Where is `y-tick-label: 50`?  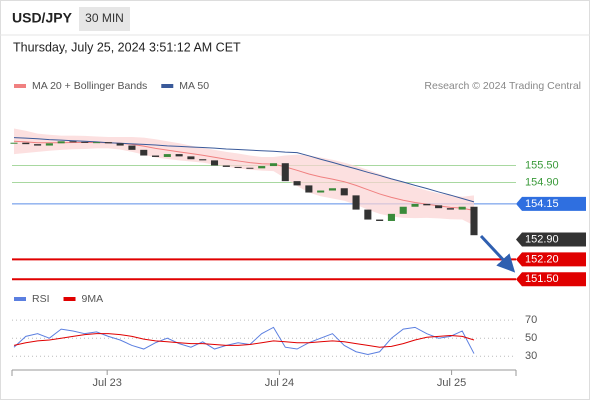 y-tick-label: 50 is located at coordinates (531, 338).